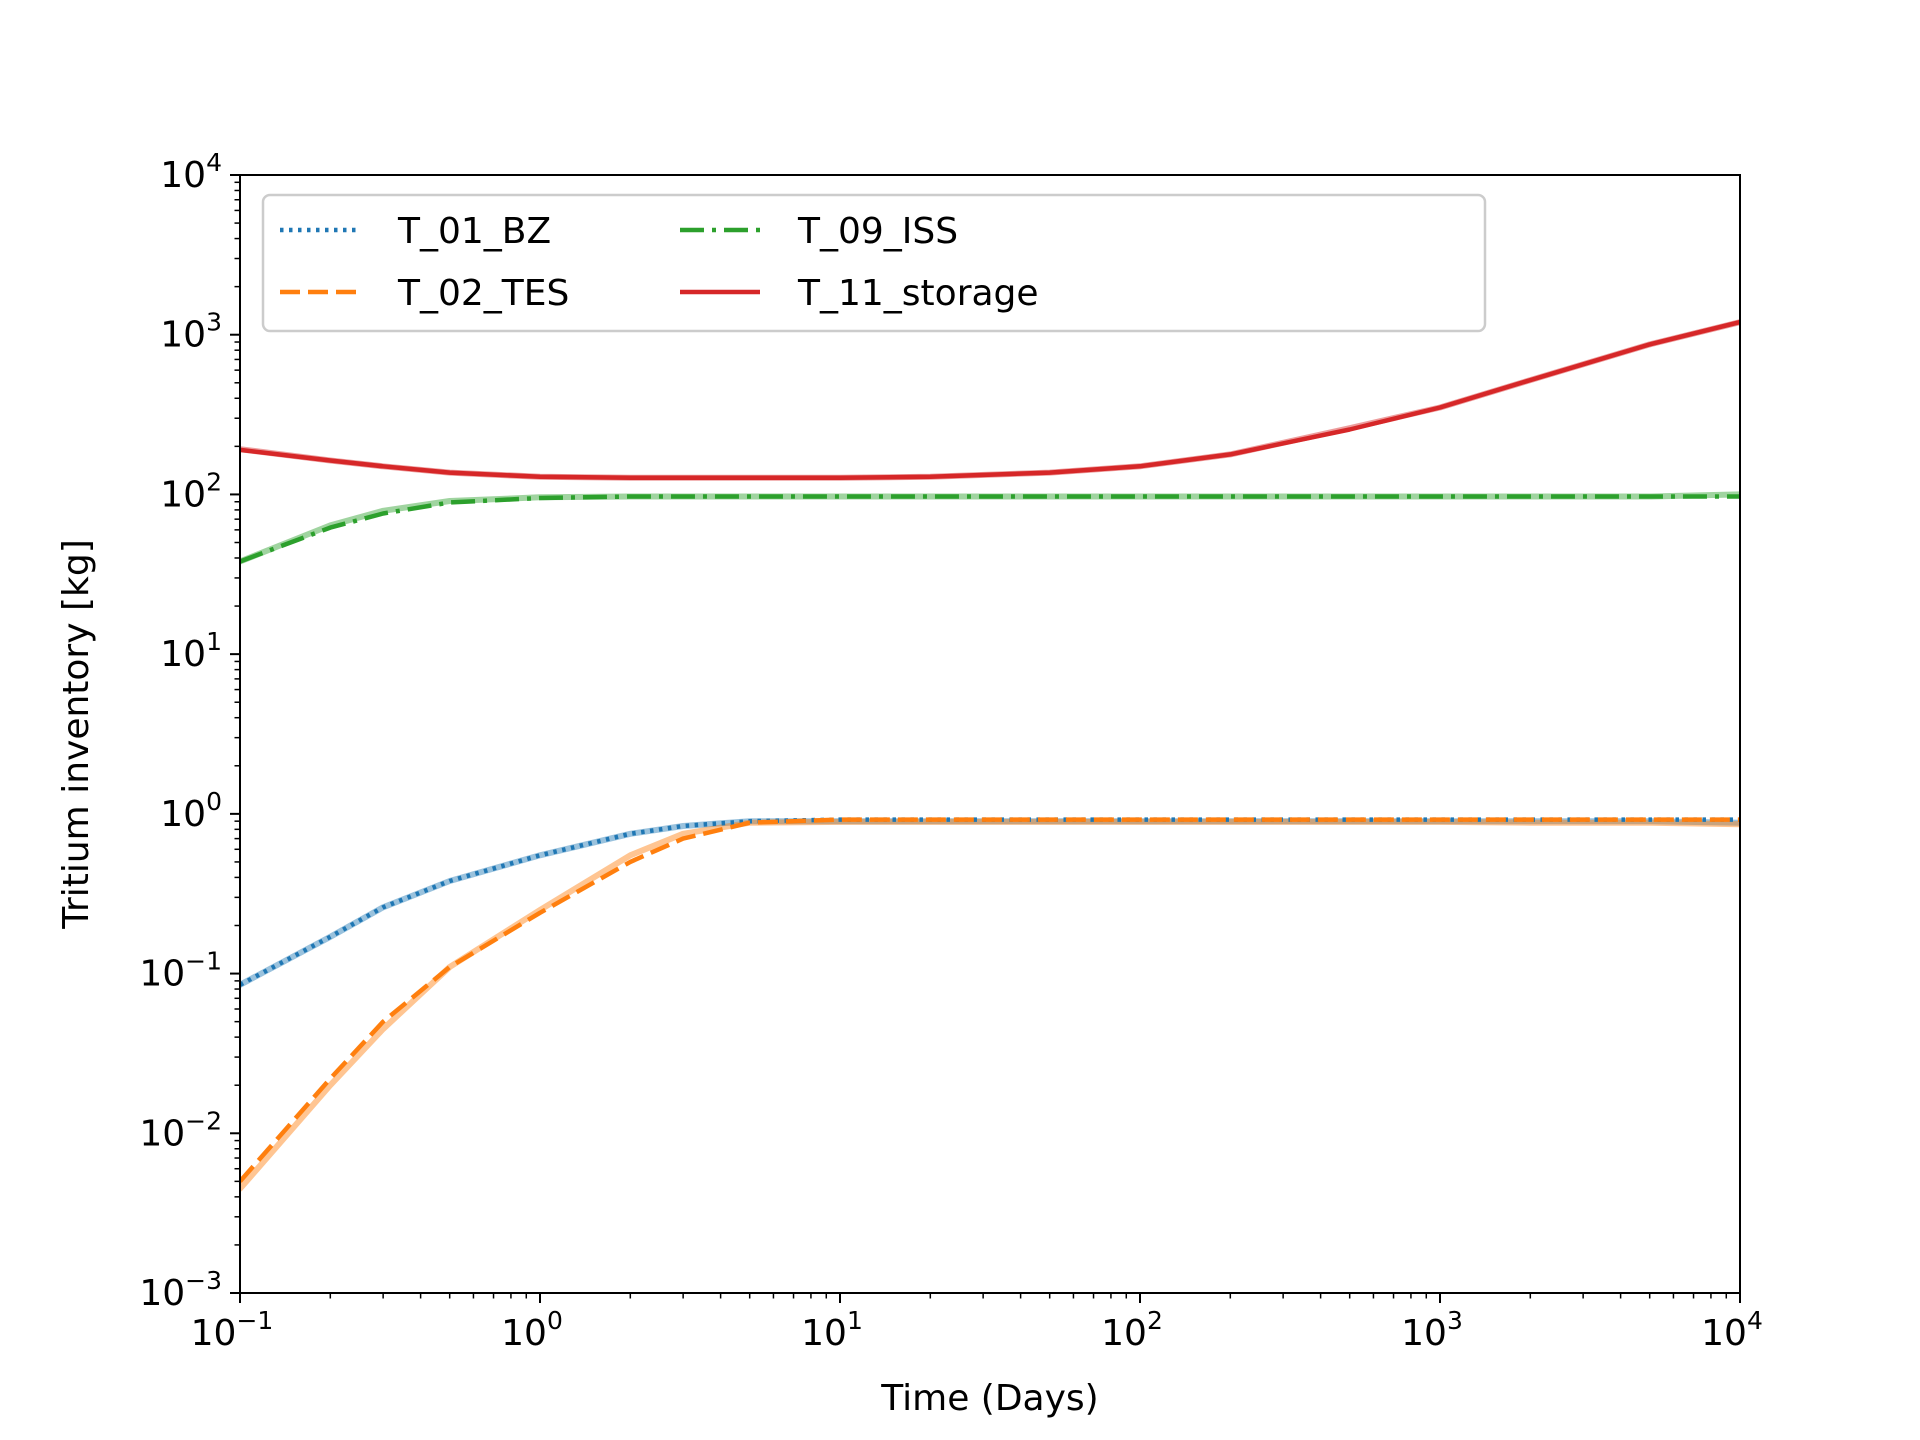 This screenshot has width=1920, height=1440. What do you see at coordinates (191, 811) in the screenshot?
I see `y-tick-label: 10⁰` at bounding box center [191, 811].